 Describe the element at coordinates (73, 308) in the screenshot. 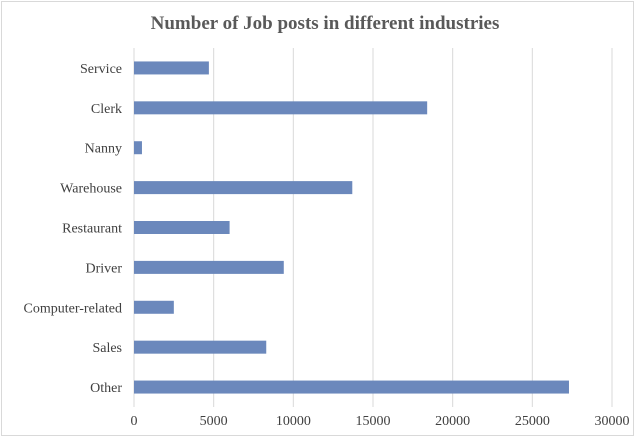

I see `category-label: Computer-related` at that location.